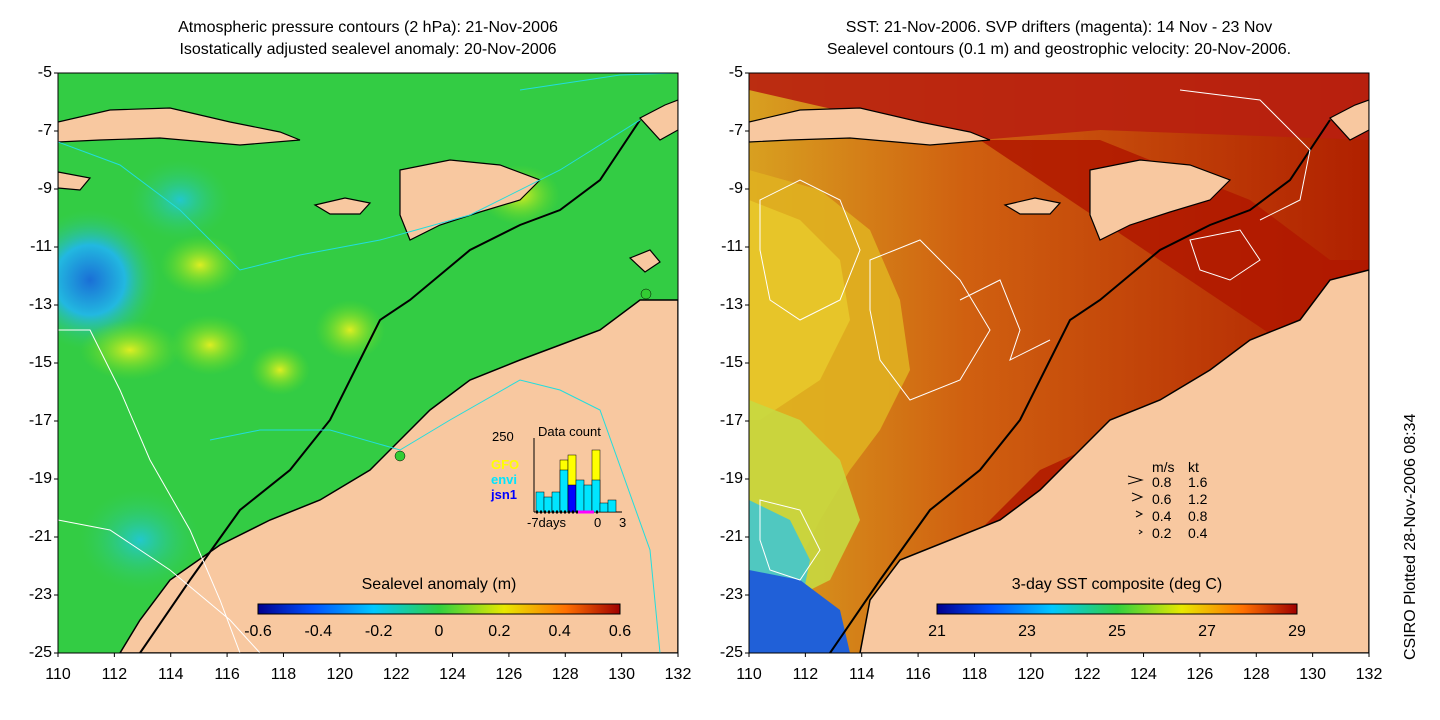  What do you see at coordinates (1198, 533) in the screenshot?
I see `velocity-legend-kt-4: 0.4` at bounding box center [1198, 533].